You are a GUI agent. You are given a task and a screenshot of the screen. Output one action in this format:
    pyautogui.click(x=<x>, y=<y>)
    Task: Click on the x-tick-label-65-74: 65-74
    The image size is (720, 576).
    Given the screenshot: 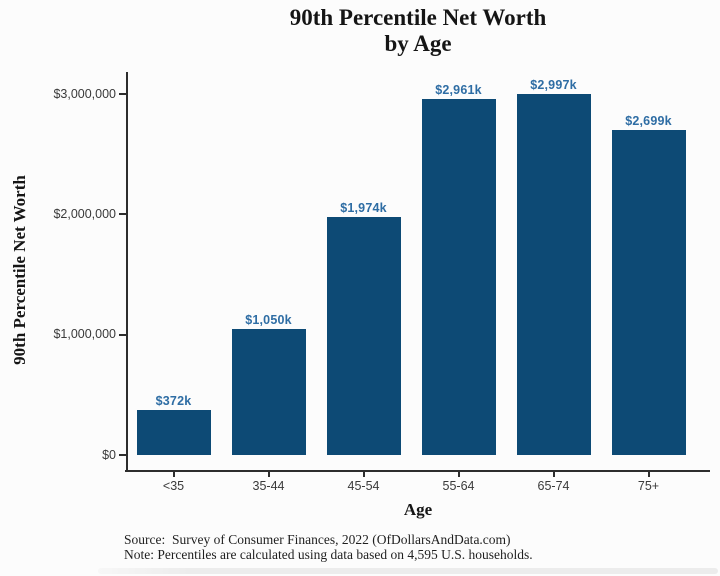 What is the action you would take?
    pyautogui.click(x=553, y=486)
    